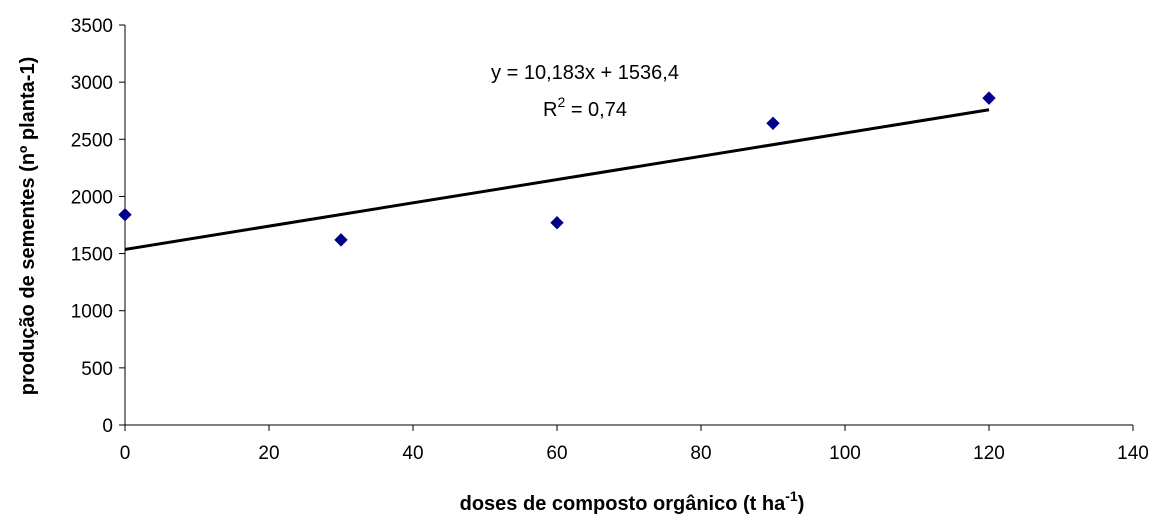  Describe the element at coordinates (92, 255) in the screenshot. I see `y-tick-label: 1500` at that location.